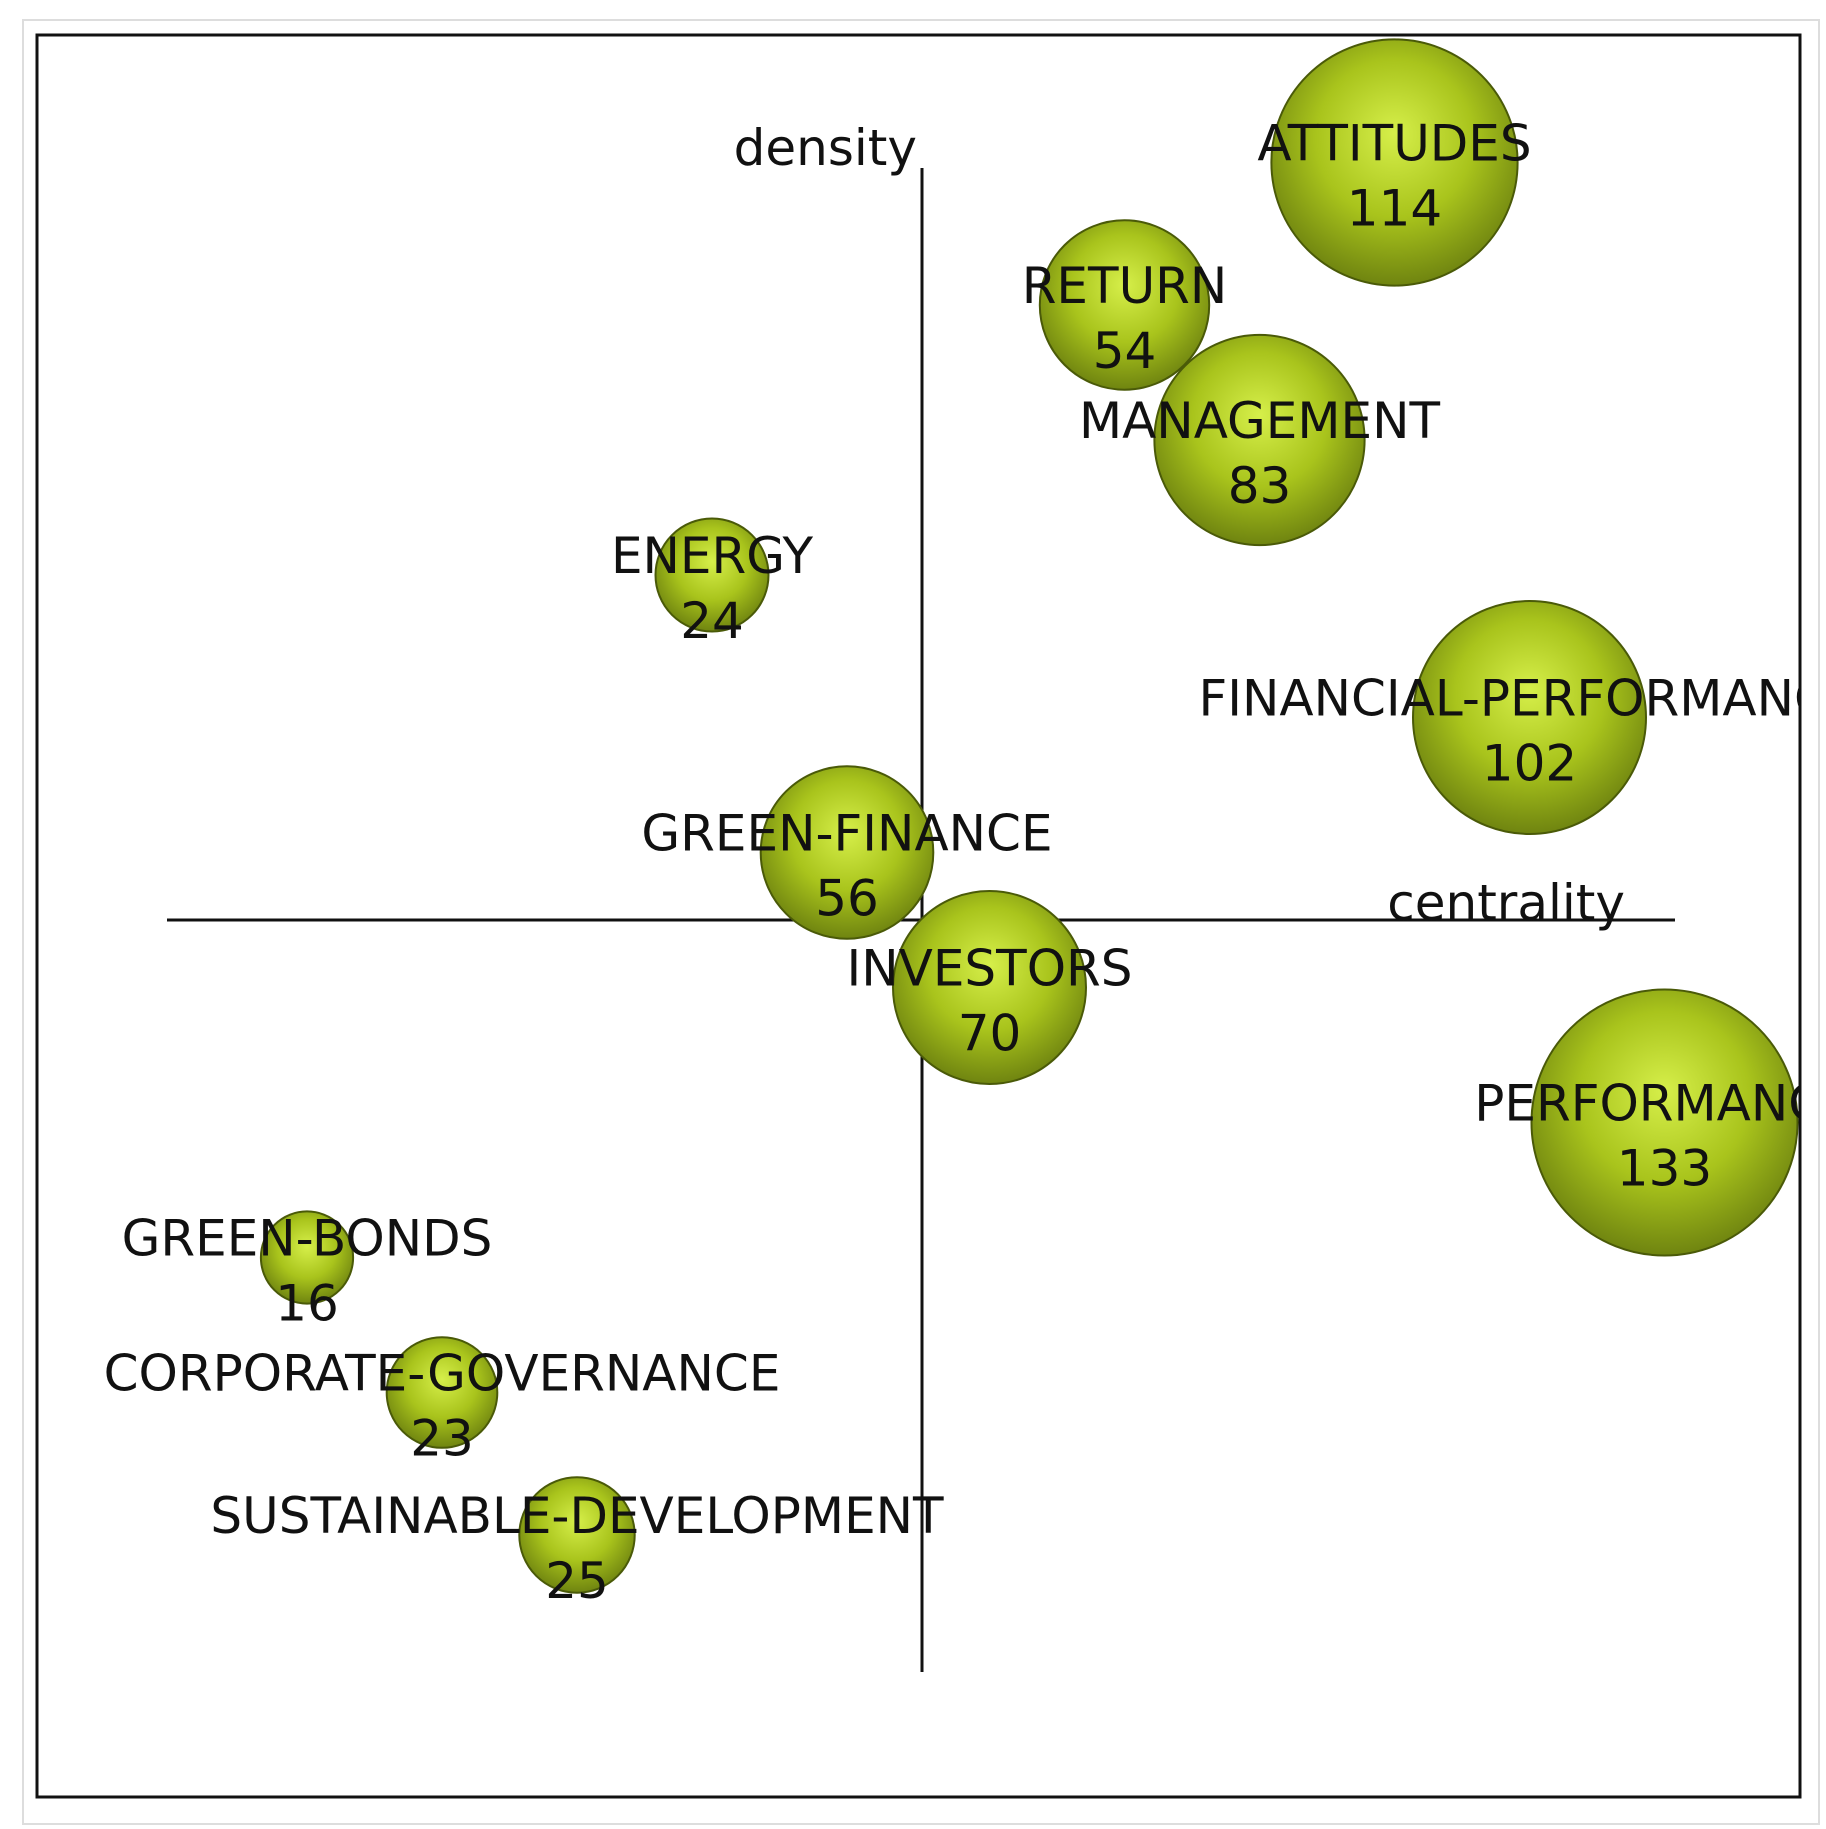 This screenshot has width=1826, height=1829. I want to click on bubble-energy: ENERGY 24, so click(712, 583).